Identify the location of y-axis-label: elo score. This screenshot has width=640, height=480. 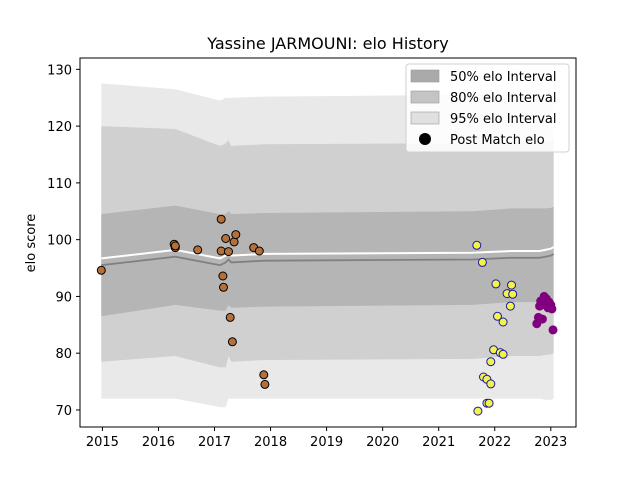
(31, 243).